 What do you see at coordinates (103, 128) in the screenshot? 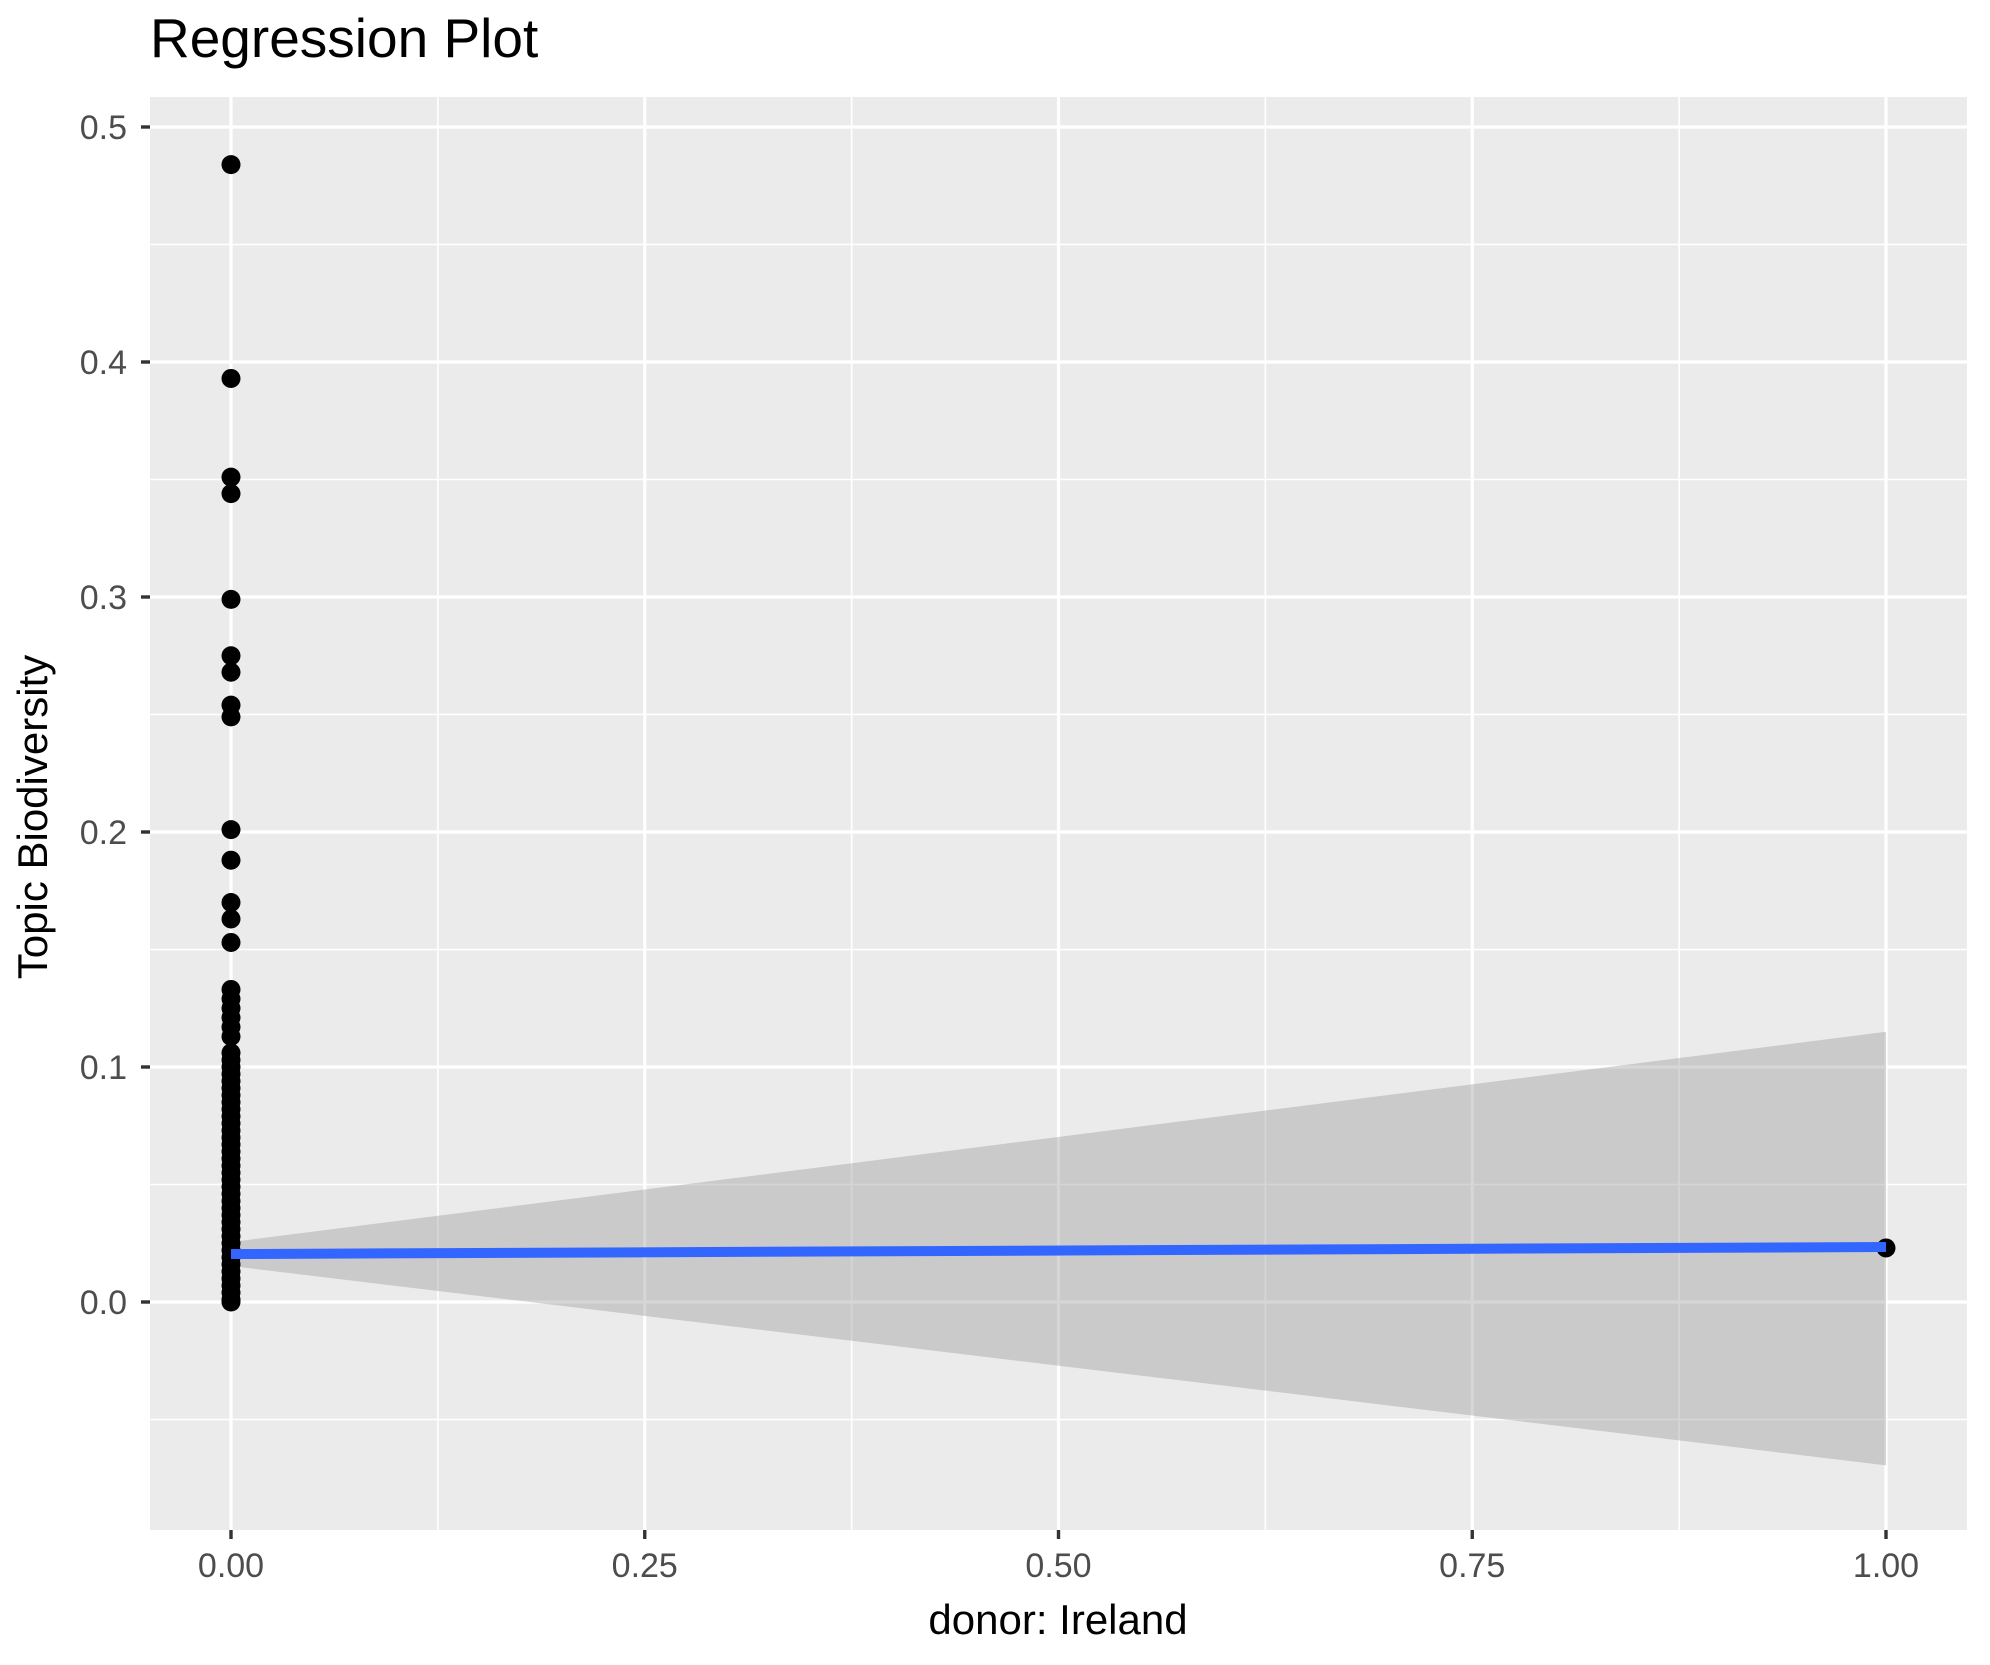
I see `y-tick-label: 0.5` at bounding box center [103, 128].